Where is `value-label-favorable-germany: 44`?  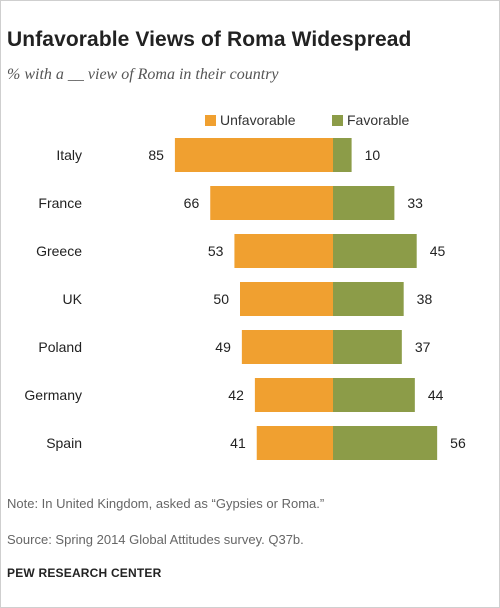 value-label-favorable-germany: 44 is located at coordinates (436, 395).